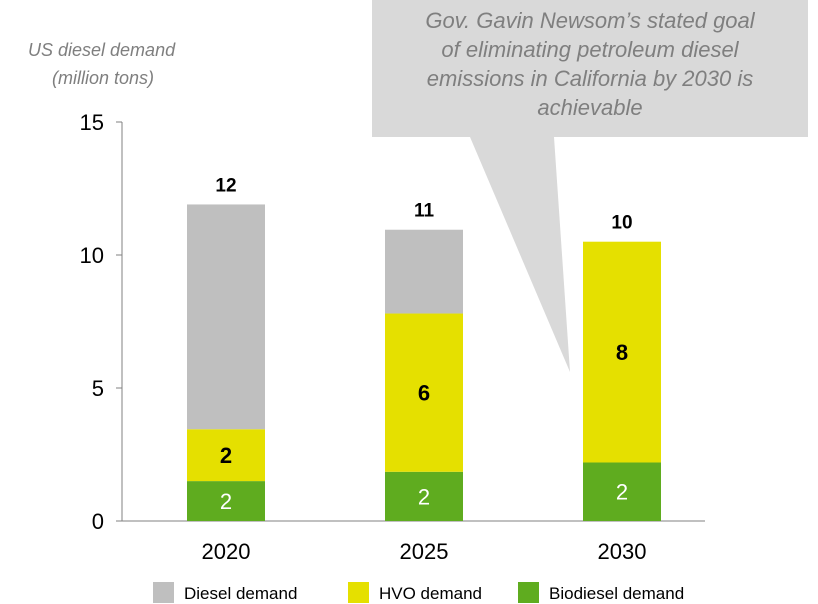 This screenshot has height=604, width=818. I want to click on callout-line: emissions in California by 2030 is, so click(590, 78).